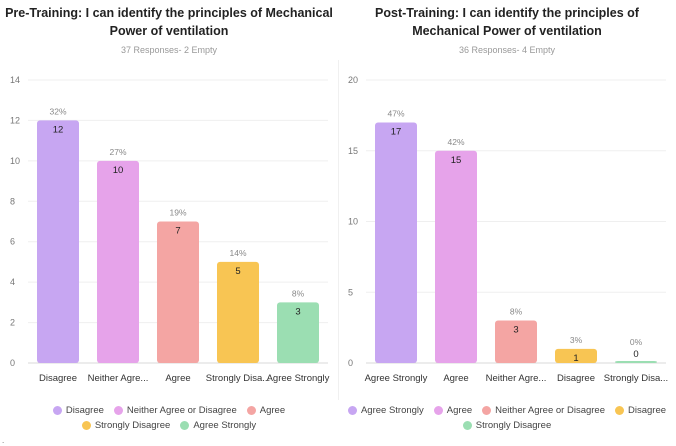 This screenshot has width=676, height=446. Describe the element at coordinates (237, 253) in the screenshot. I see `percent-label: 14%` at that location.